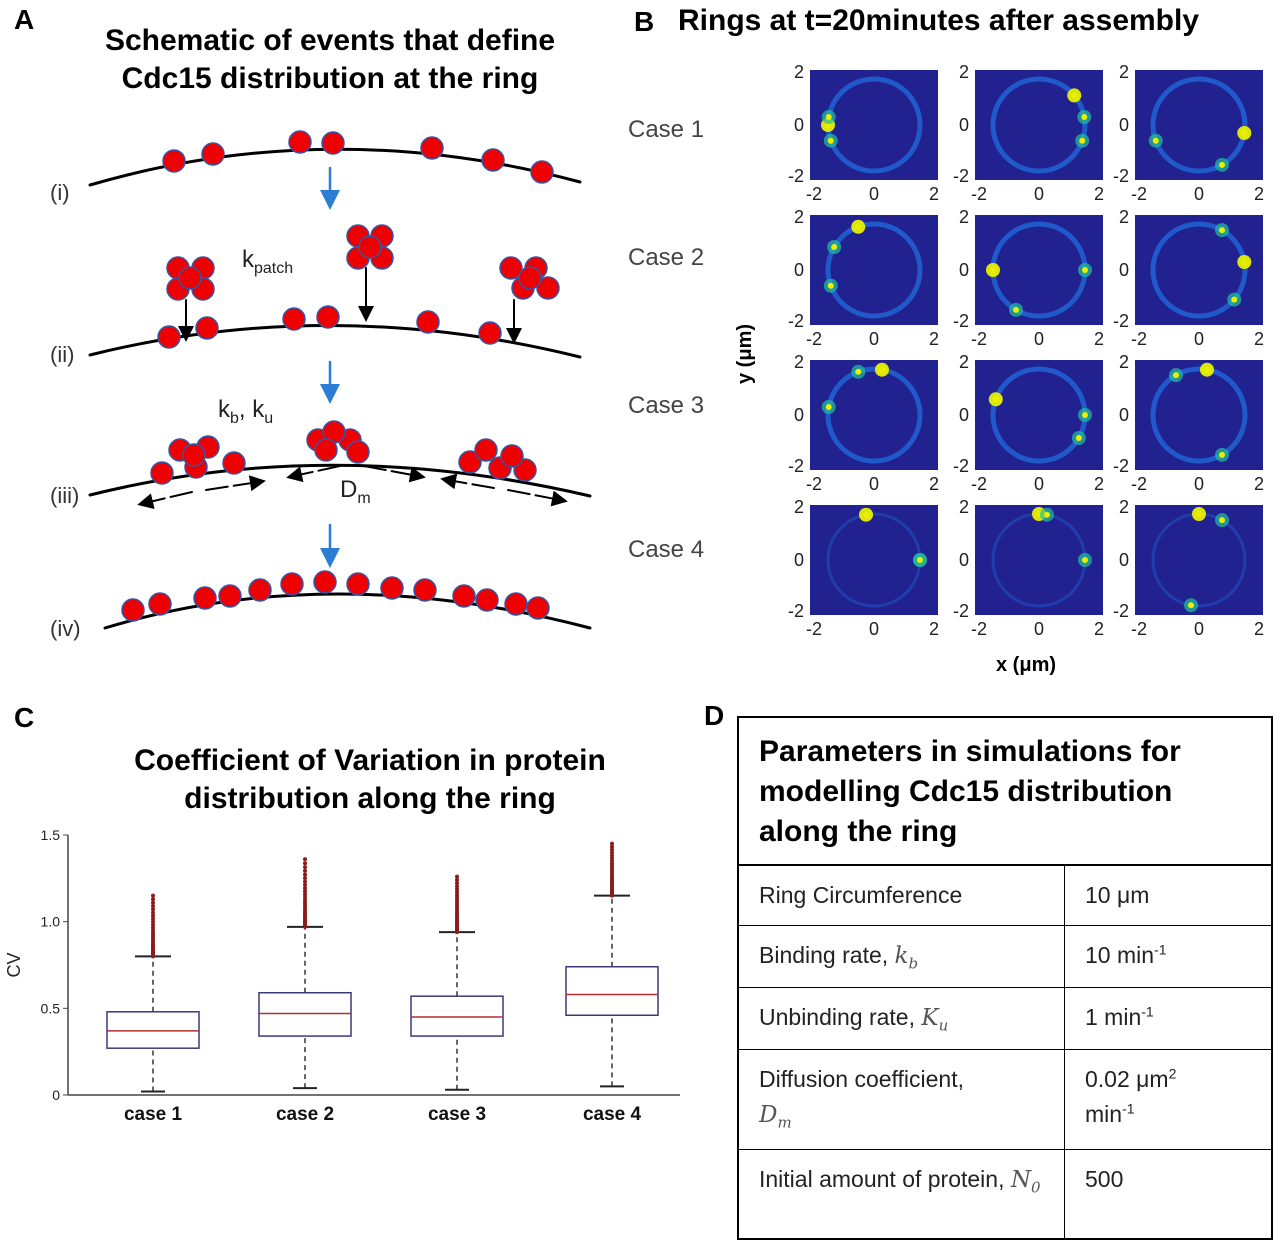  What do you see at coordinates (51, 835) in the screenshot?
I see `y-tick-label: 1.5` at bounding box center [51, 835].